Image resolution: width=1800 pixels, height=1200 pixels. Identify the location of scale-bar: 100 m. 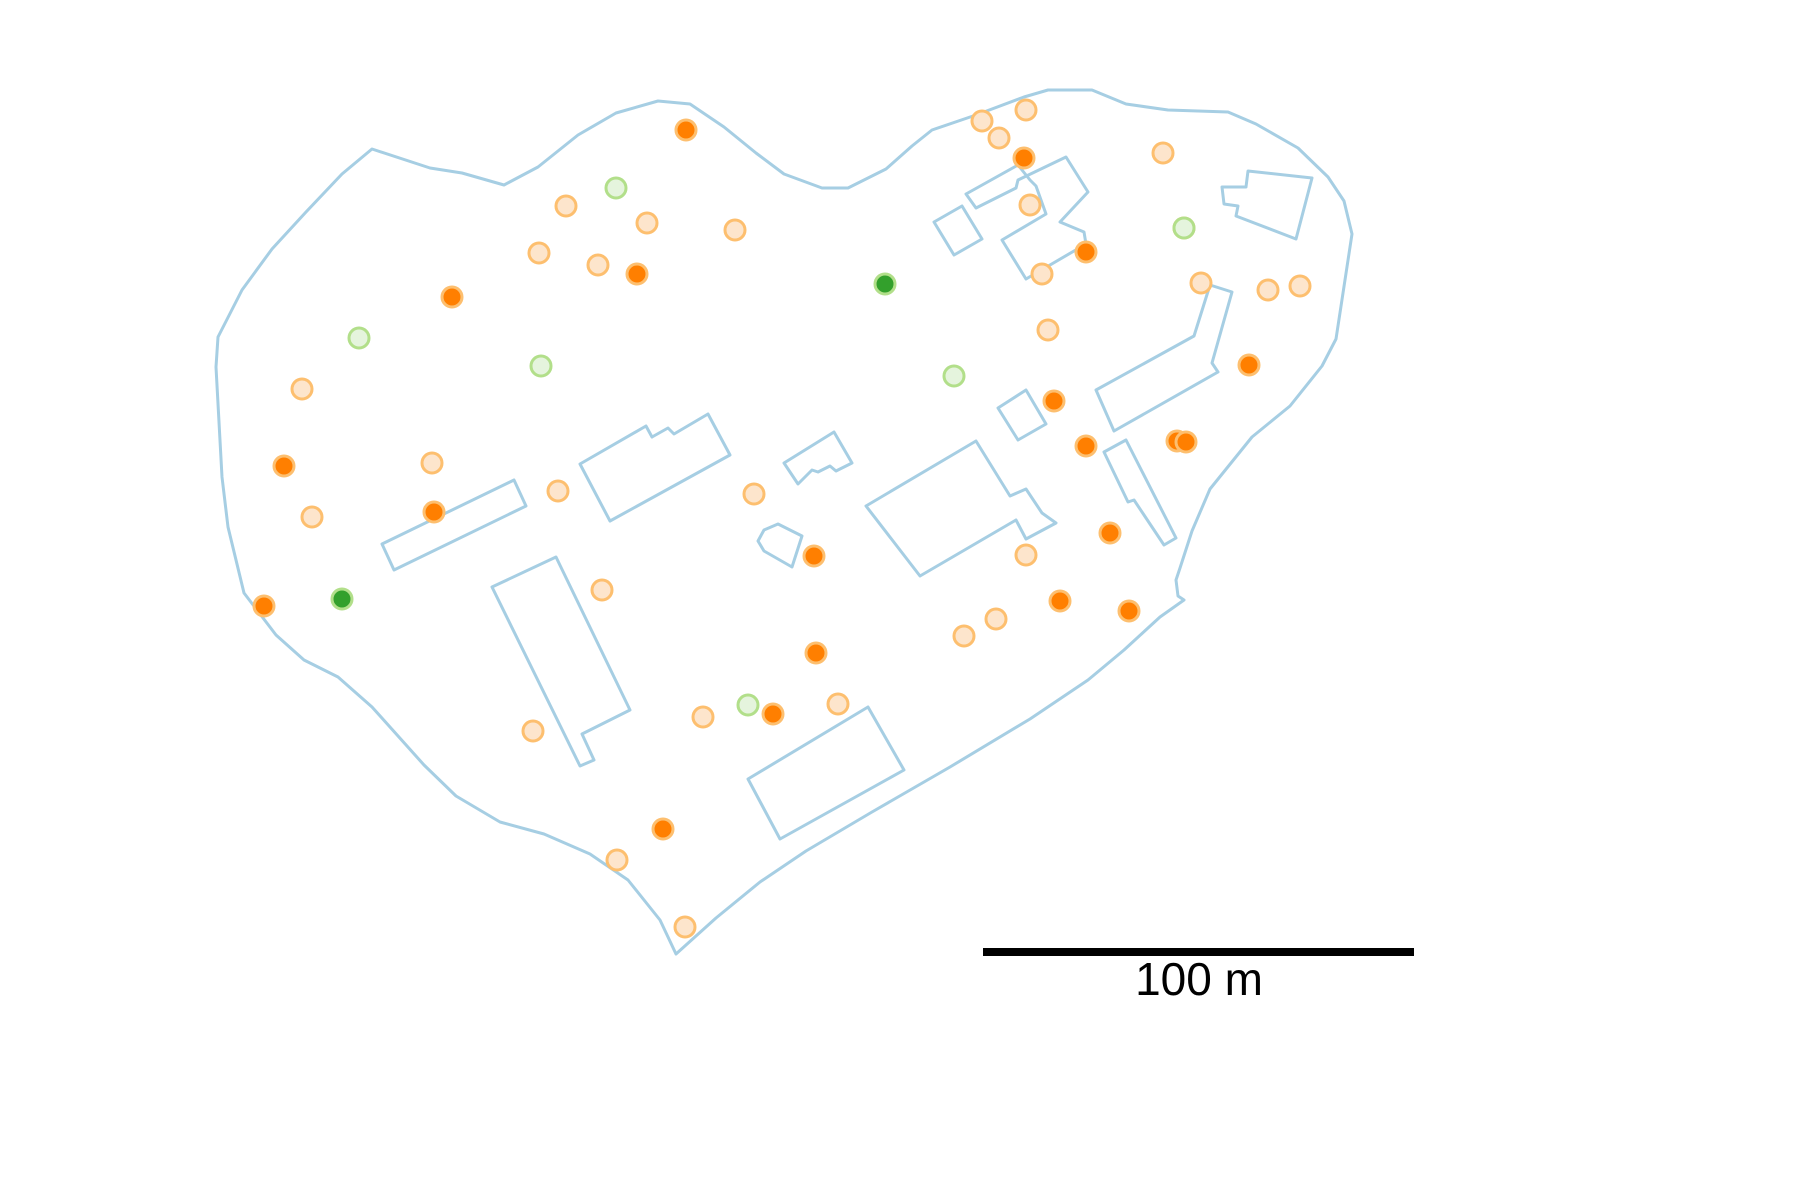
(1198, 976).